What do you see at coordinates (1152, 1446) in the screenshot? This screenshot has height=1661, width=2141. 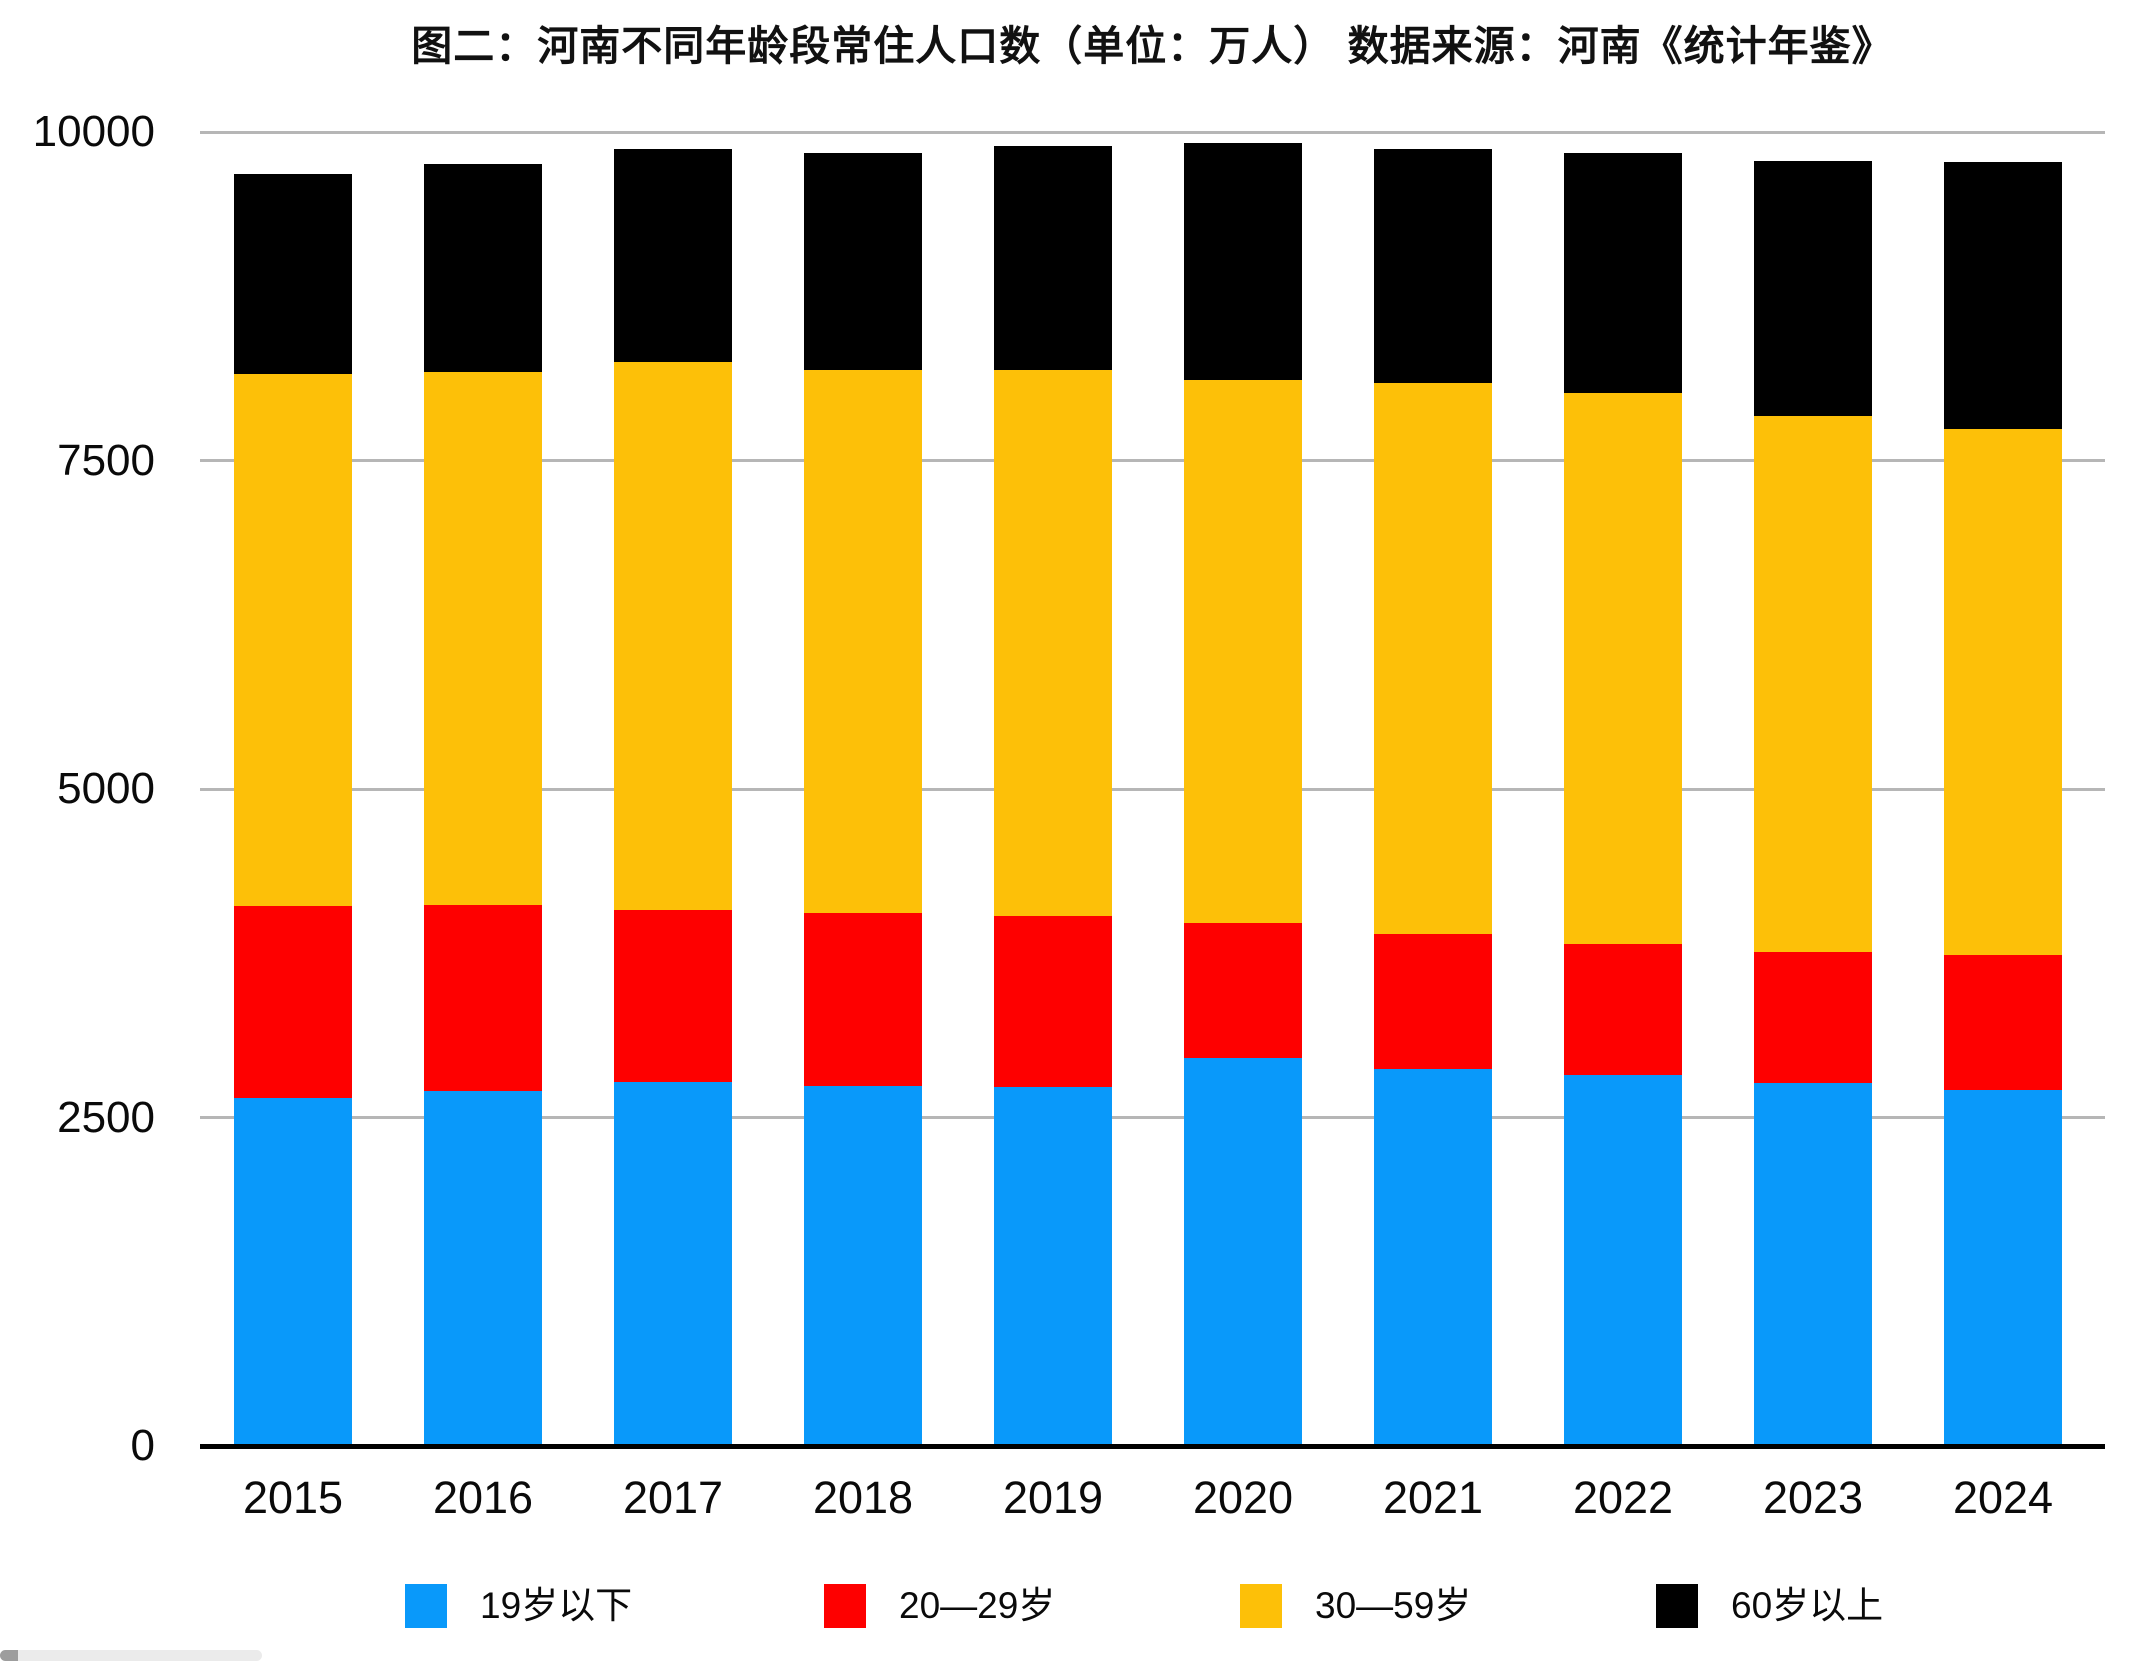 I see `x-axis-line` at bounding box center [1152, 1446].